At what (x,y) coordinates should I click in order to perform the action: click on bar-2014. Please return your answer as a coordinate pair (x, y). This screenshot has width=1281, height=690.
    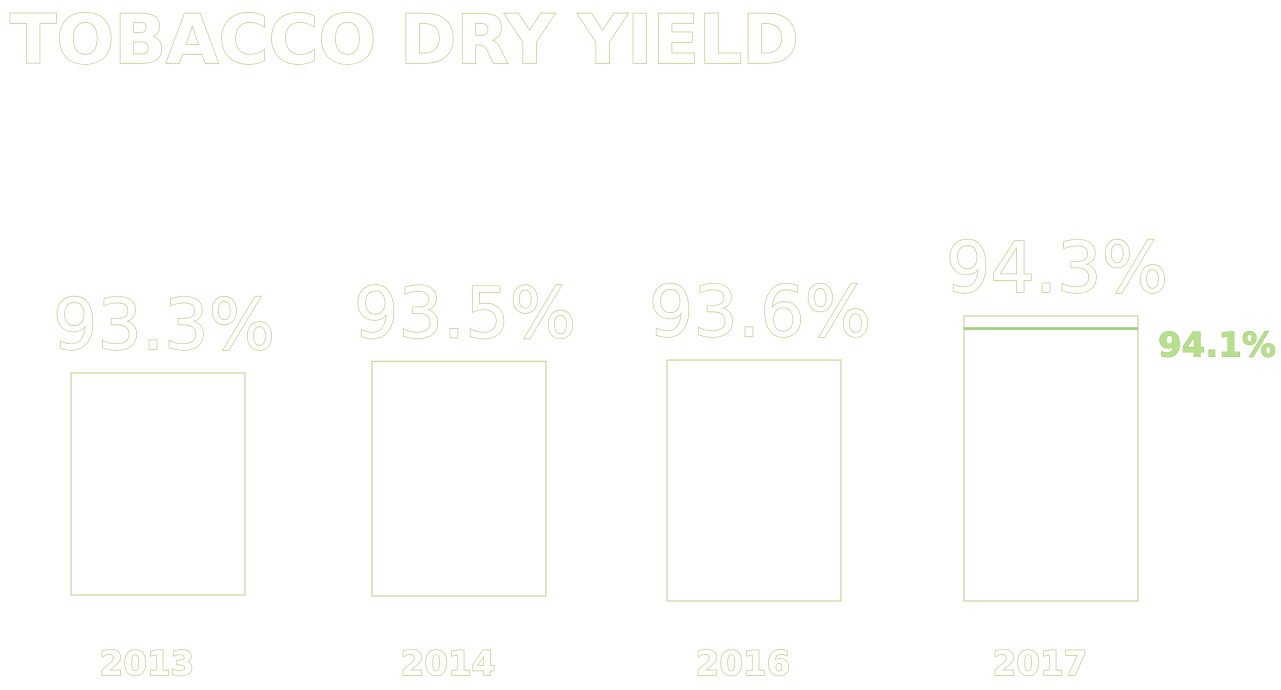
    Looking at the image, I should click on (459, 478).